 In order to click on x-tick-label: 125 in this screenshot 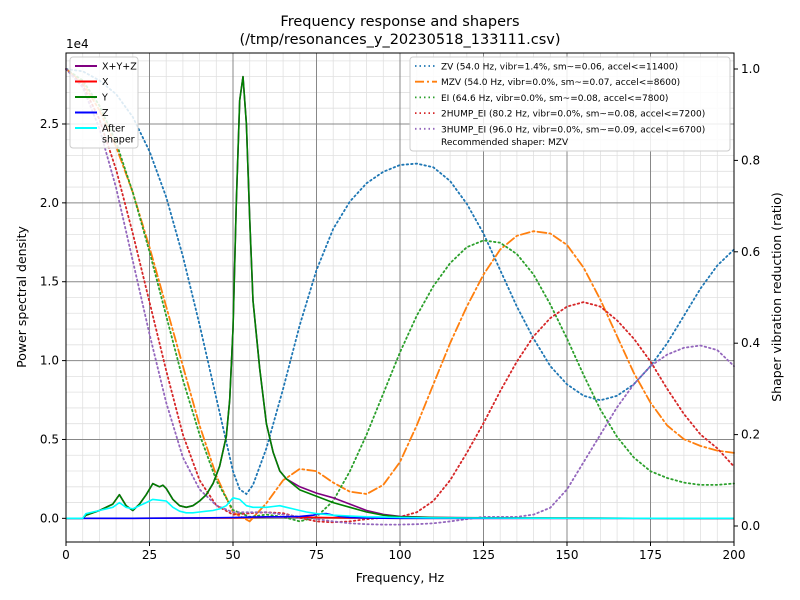, I will do `click(483, 555)`.